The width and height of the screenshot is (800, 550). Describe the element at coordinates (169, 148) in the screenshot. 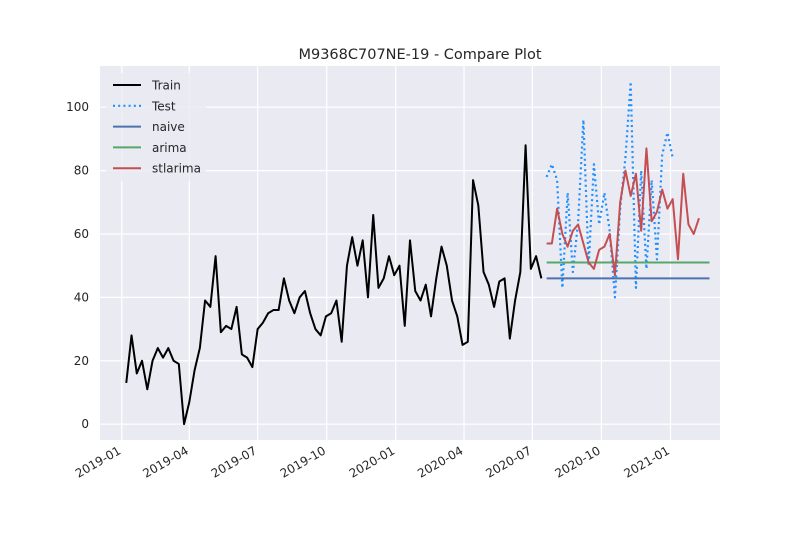

I see `legend-label-arima: arima` at that location.